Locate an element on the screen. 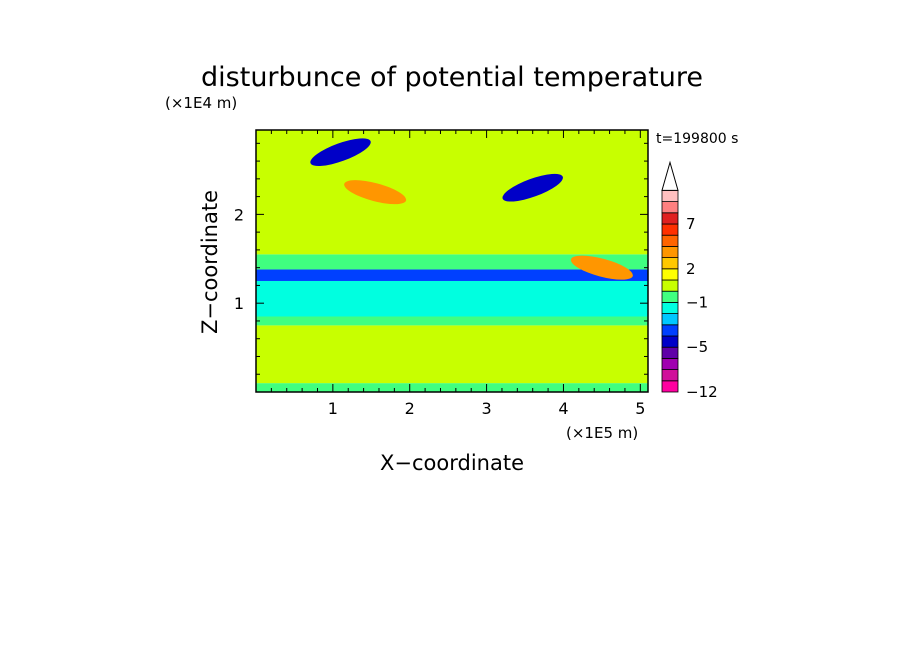  y-tick-label: 2 is located at coordinates (239, 214).